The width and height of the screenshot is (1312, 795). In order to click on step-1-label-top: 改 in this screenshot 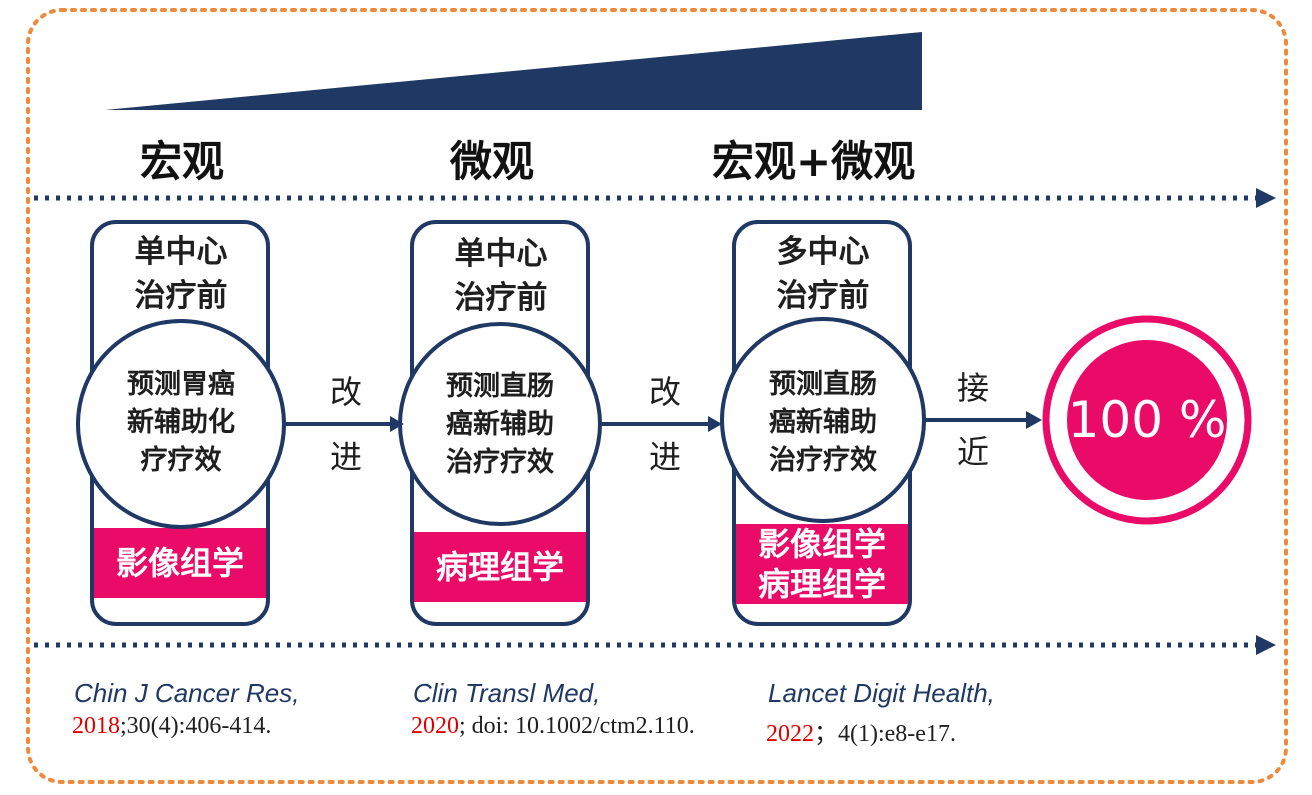, I will do `click(345, 392)`.